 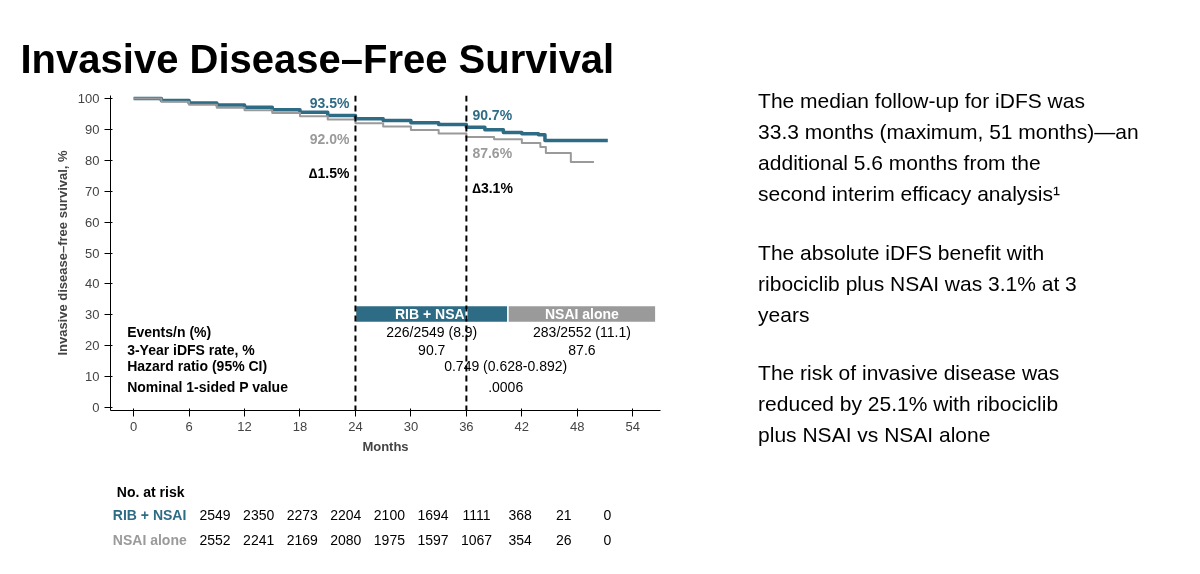 I want to click on y-tick-label: 70, so click(x=92, y=191).